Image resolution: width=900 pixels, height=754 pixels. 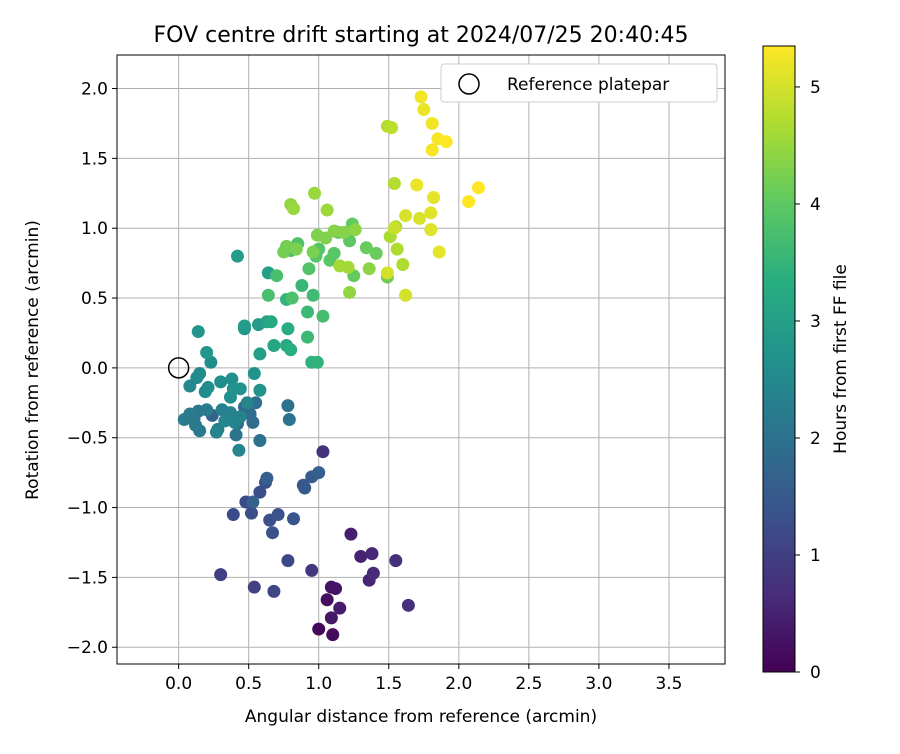 I want to click on colorbar, so click(x=779, y=359).